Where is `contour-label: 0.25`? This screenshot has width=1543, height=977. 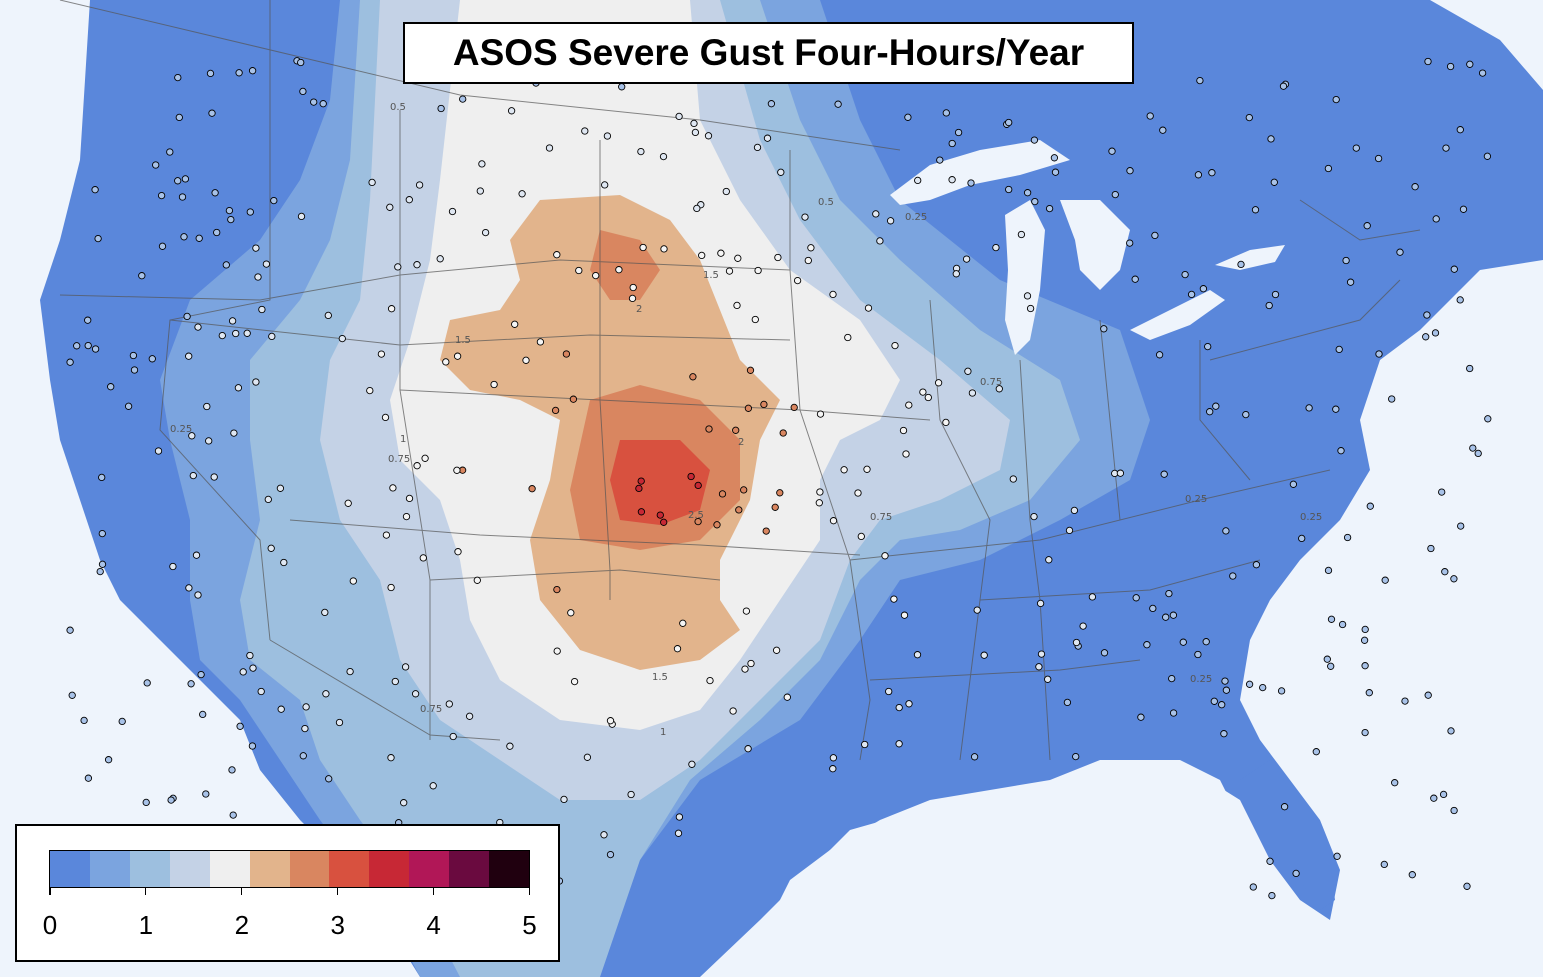 contour-label: 0.25 is located at coordinates (1196, 499).